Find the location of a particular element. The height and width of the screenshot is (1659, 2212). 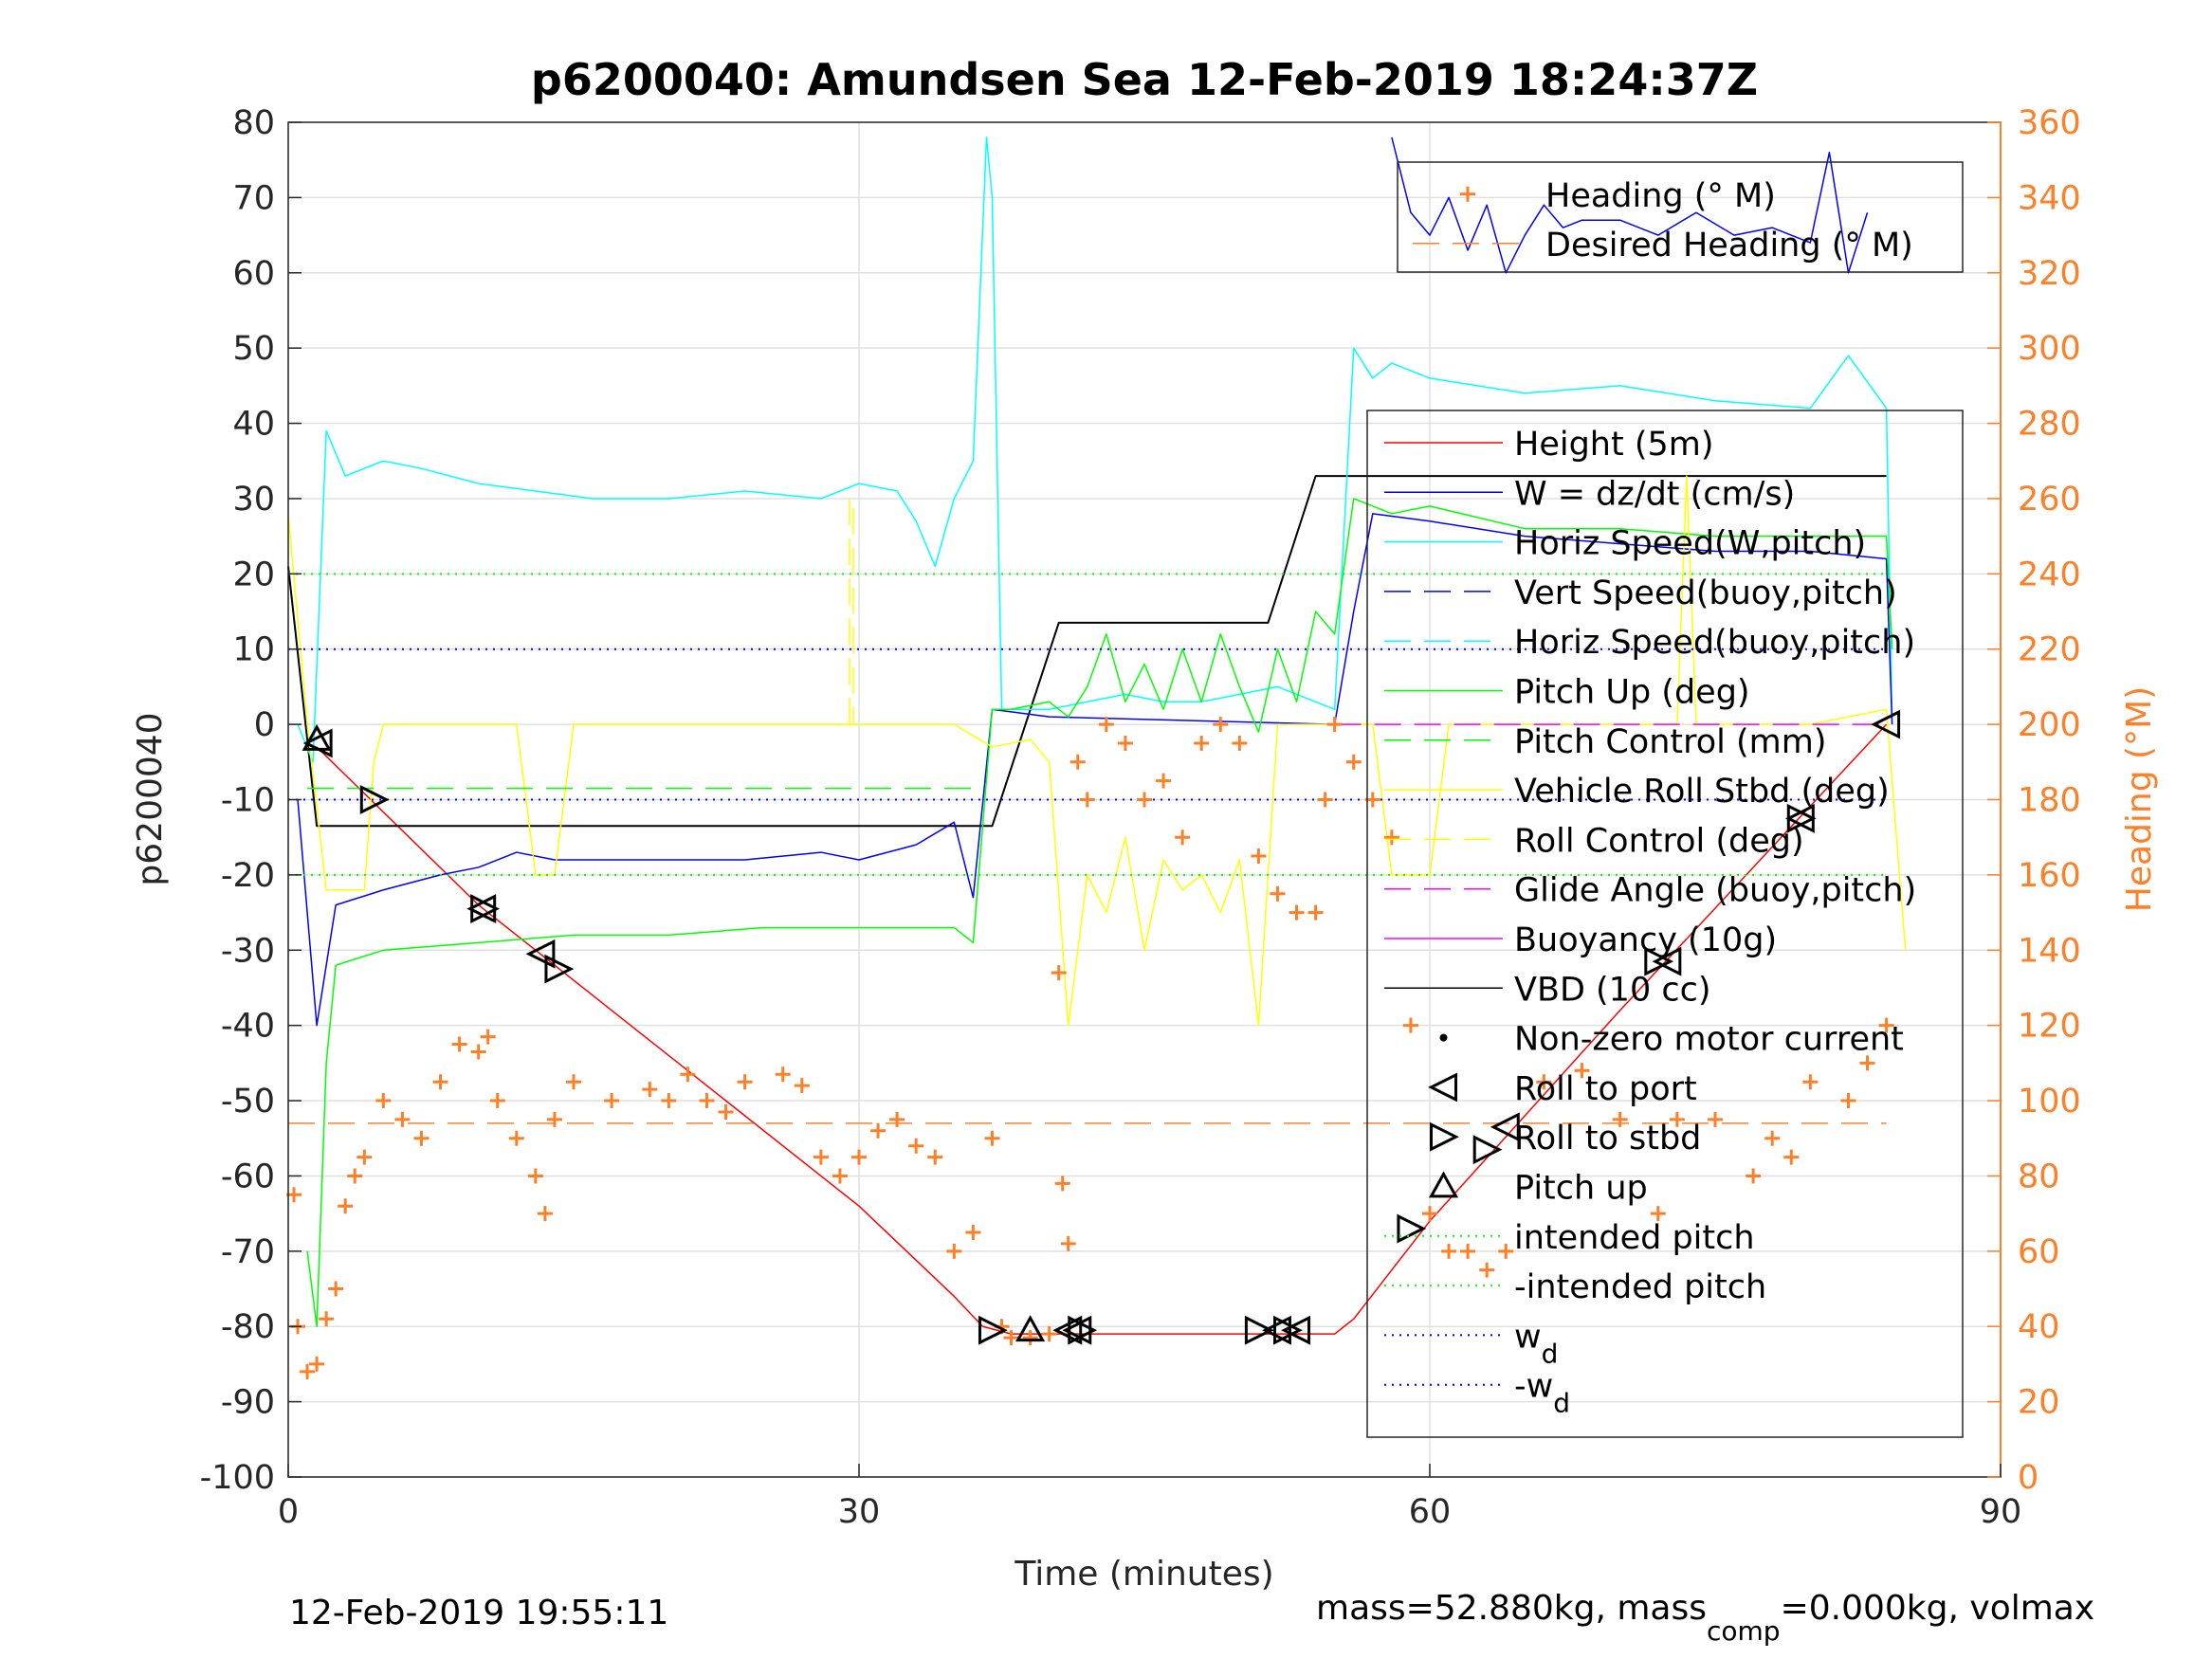

legend-label-text: Roll to port is located at coordinates (1605, 1089).